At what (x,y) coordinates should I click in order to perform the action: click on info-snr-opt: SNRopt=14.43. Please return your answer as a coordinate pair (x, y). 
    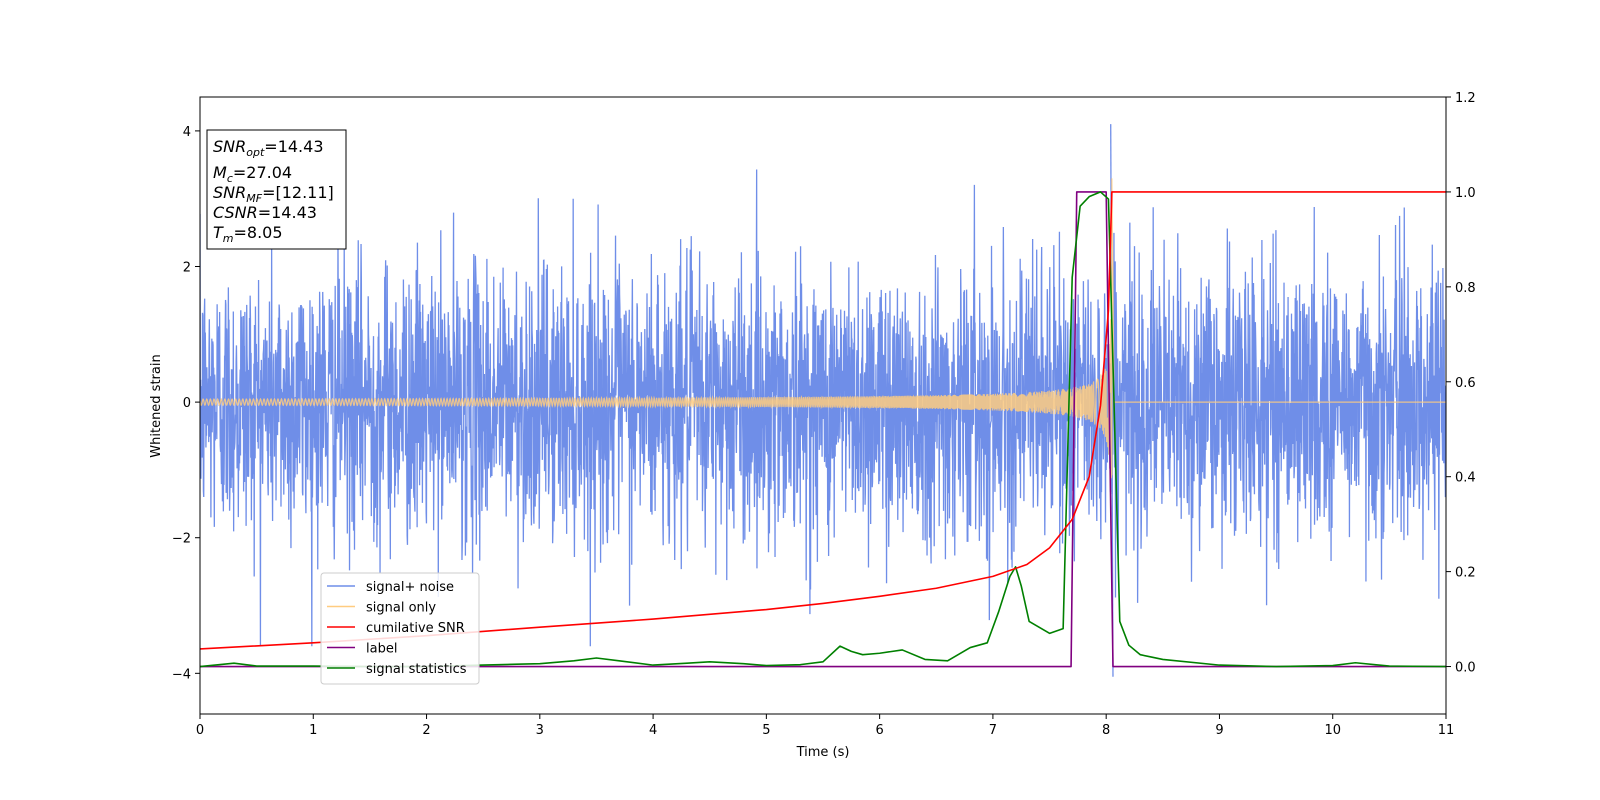
    Looking at the image, I should click on (268, 148).